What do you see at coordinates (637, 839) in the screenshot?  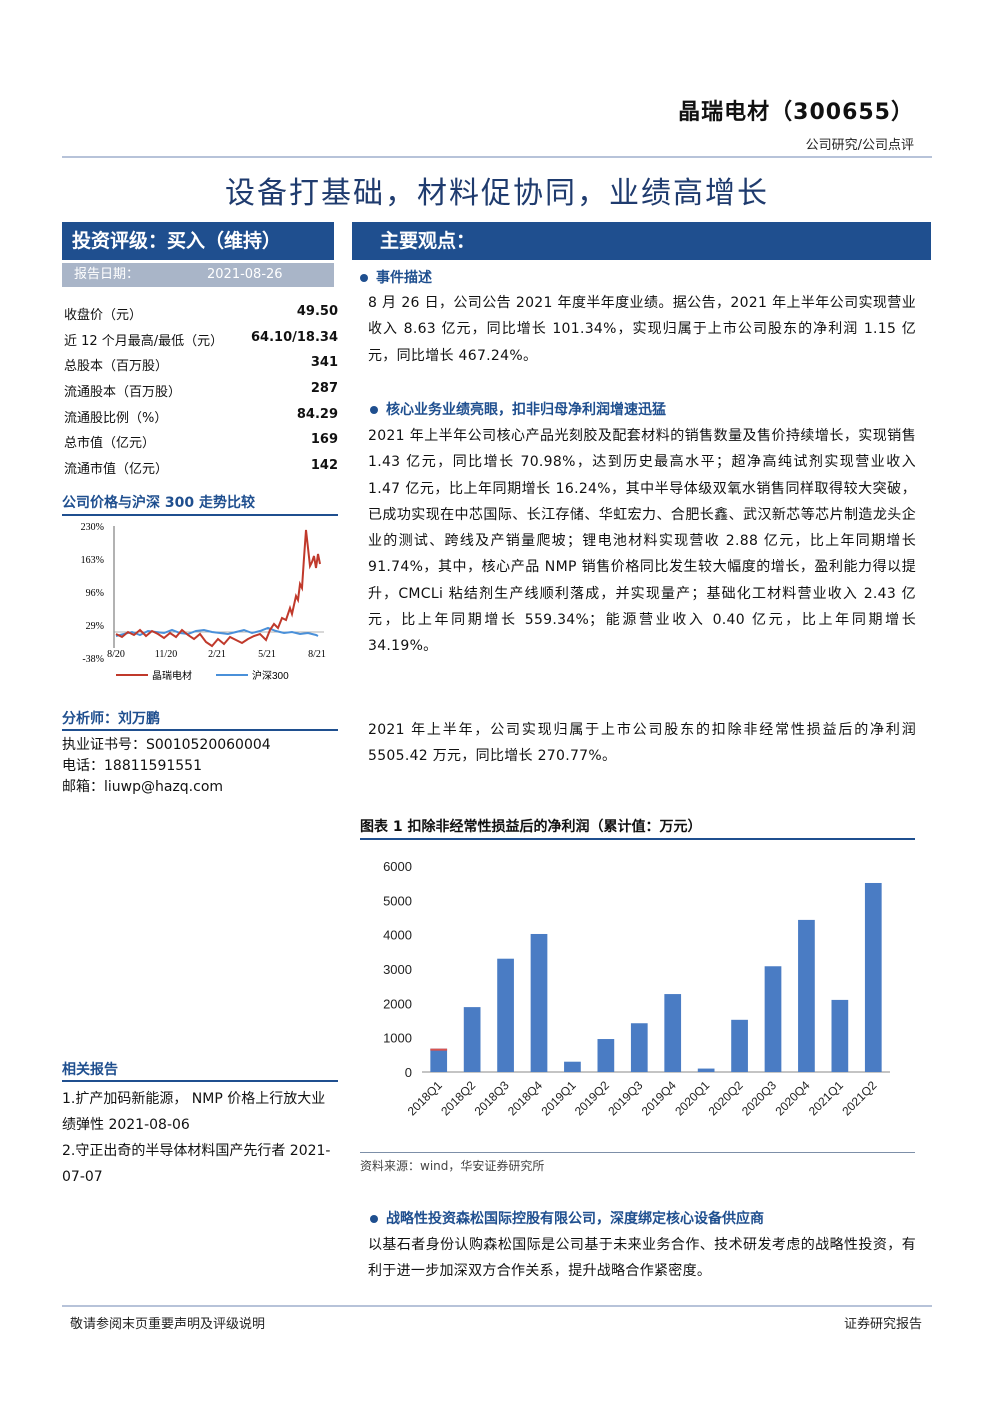 I see `figure-divider` at bounding box center [637, 839].